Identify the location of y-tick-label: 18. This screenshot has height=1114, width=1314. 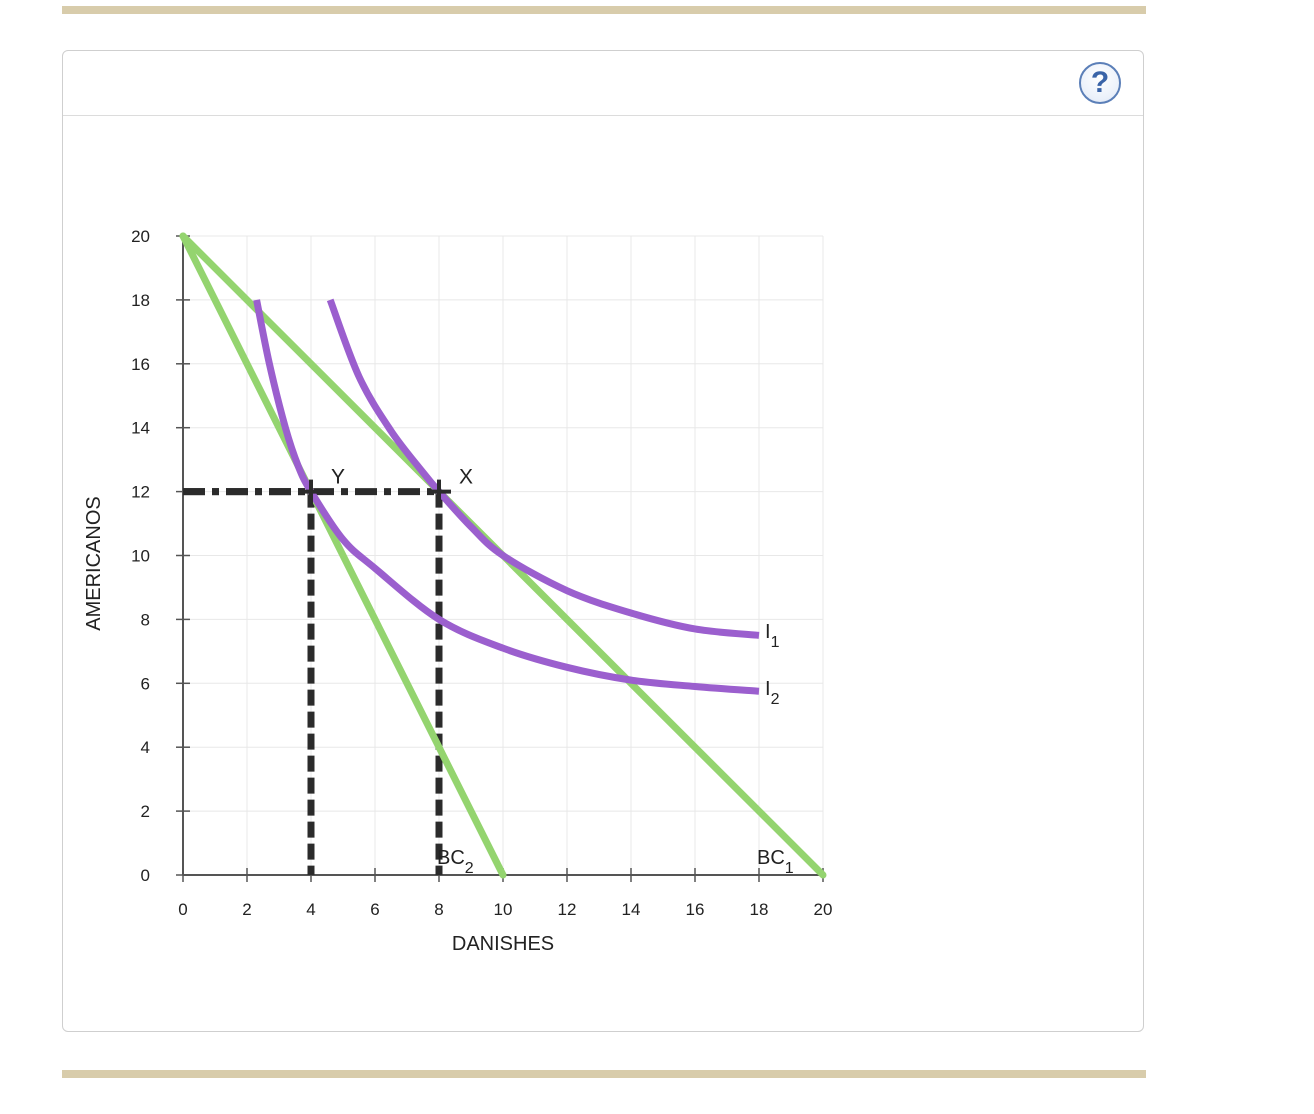
(140, 300).